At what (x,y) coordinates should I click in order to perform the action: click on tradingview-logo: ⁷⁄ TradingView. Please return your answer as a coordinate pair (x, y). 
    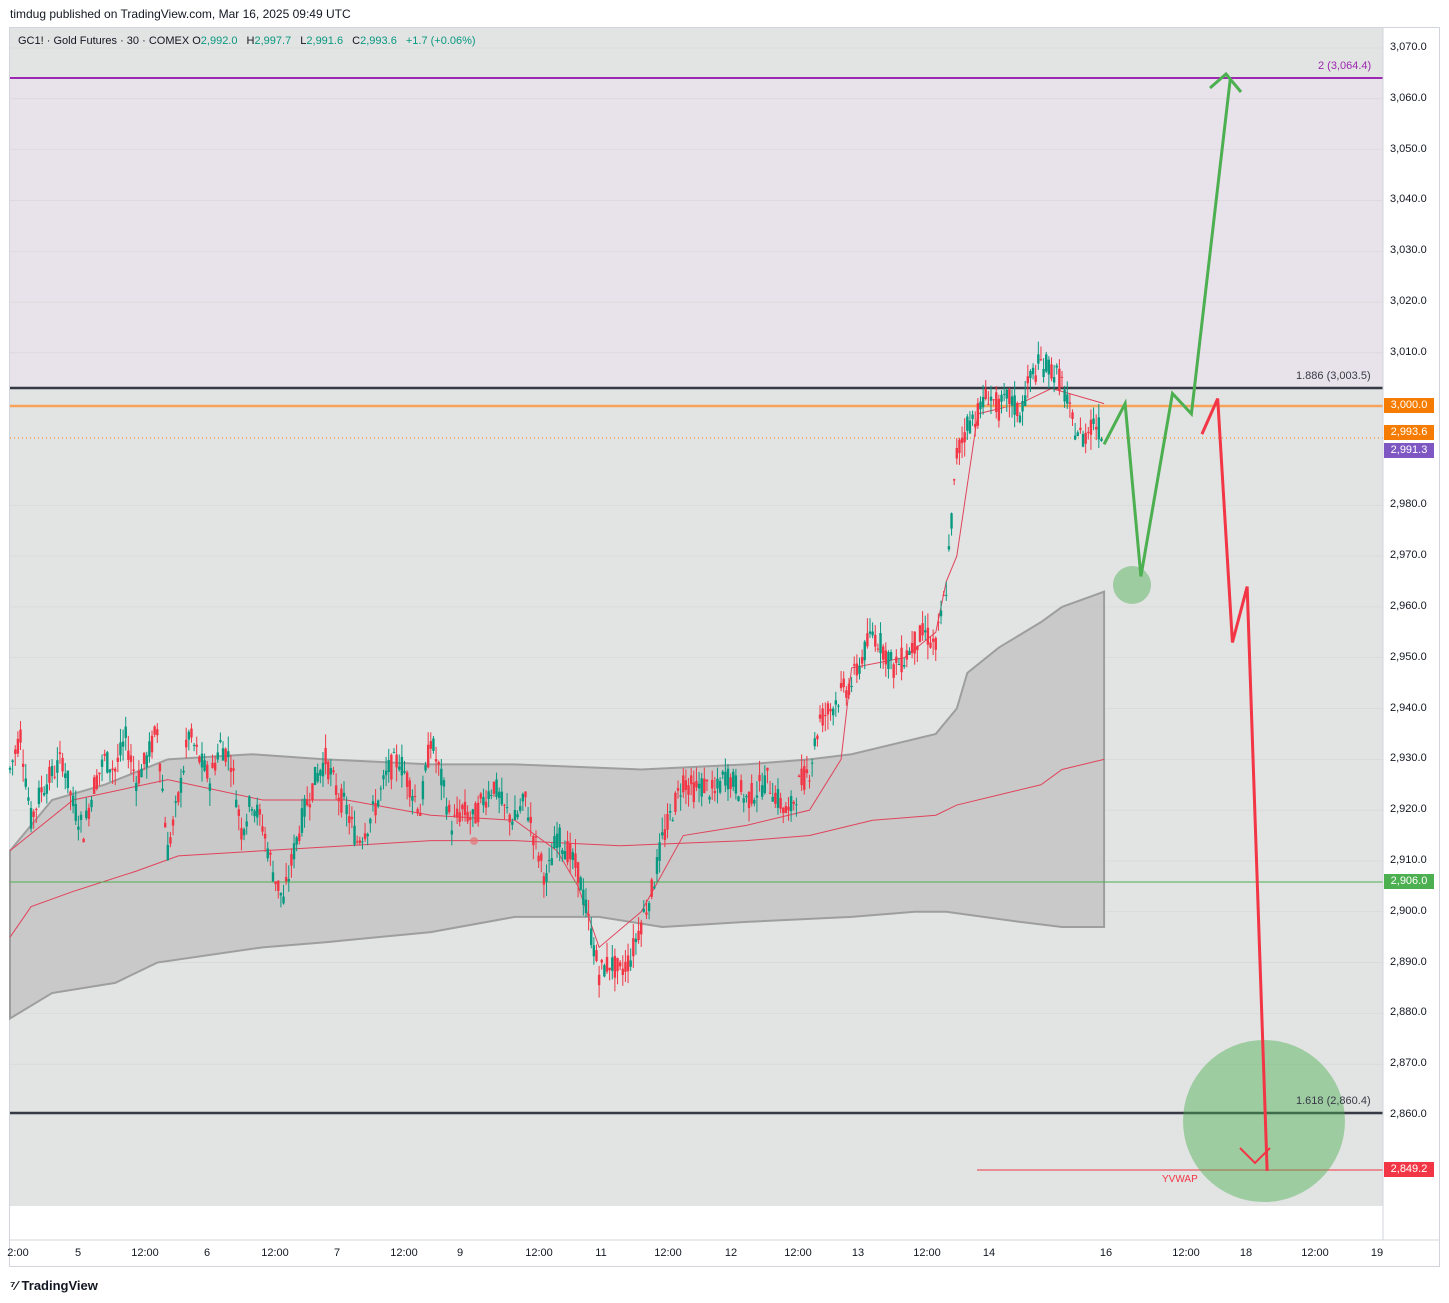
    Looking at the image, I should click on (54, 1285).